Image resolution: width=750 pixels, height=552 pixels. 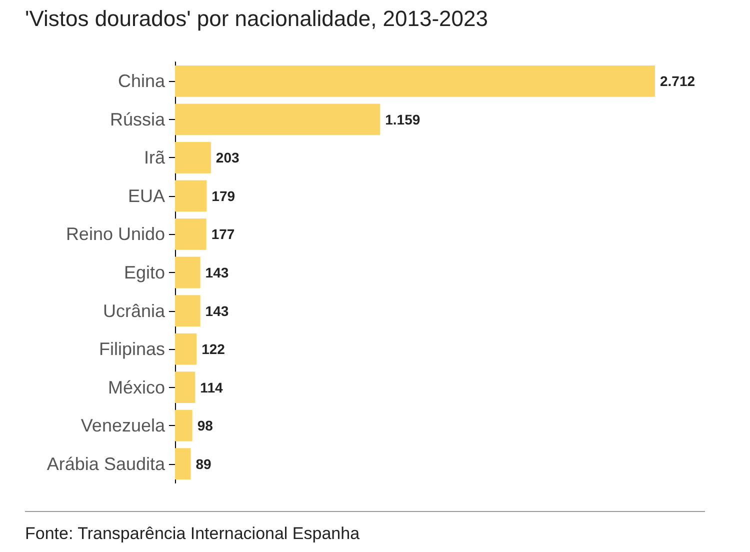 I want to click on y-tick-label: México, so click(x=136, y=387).